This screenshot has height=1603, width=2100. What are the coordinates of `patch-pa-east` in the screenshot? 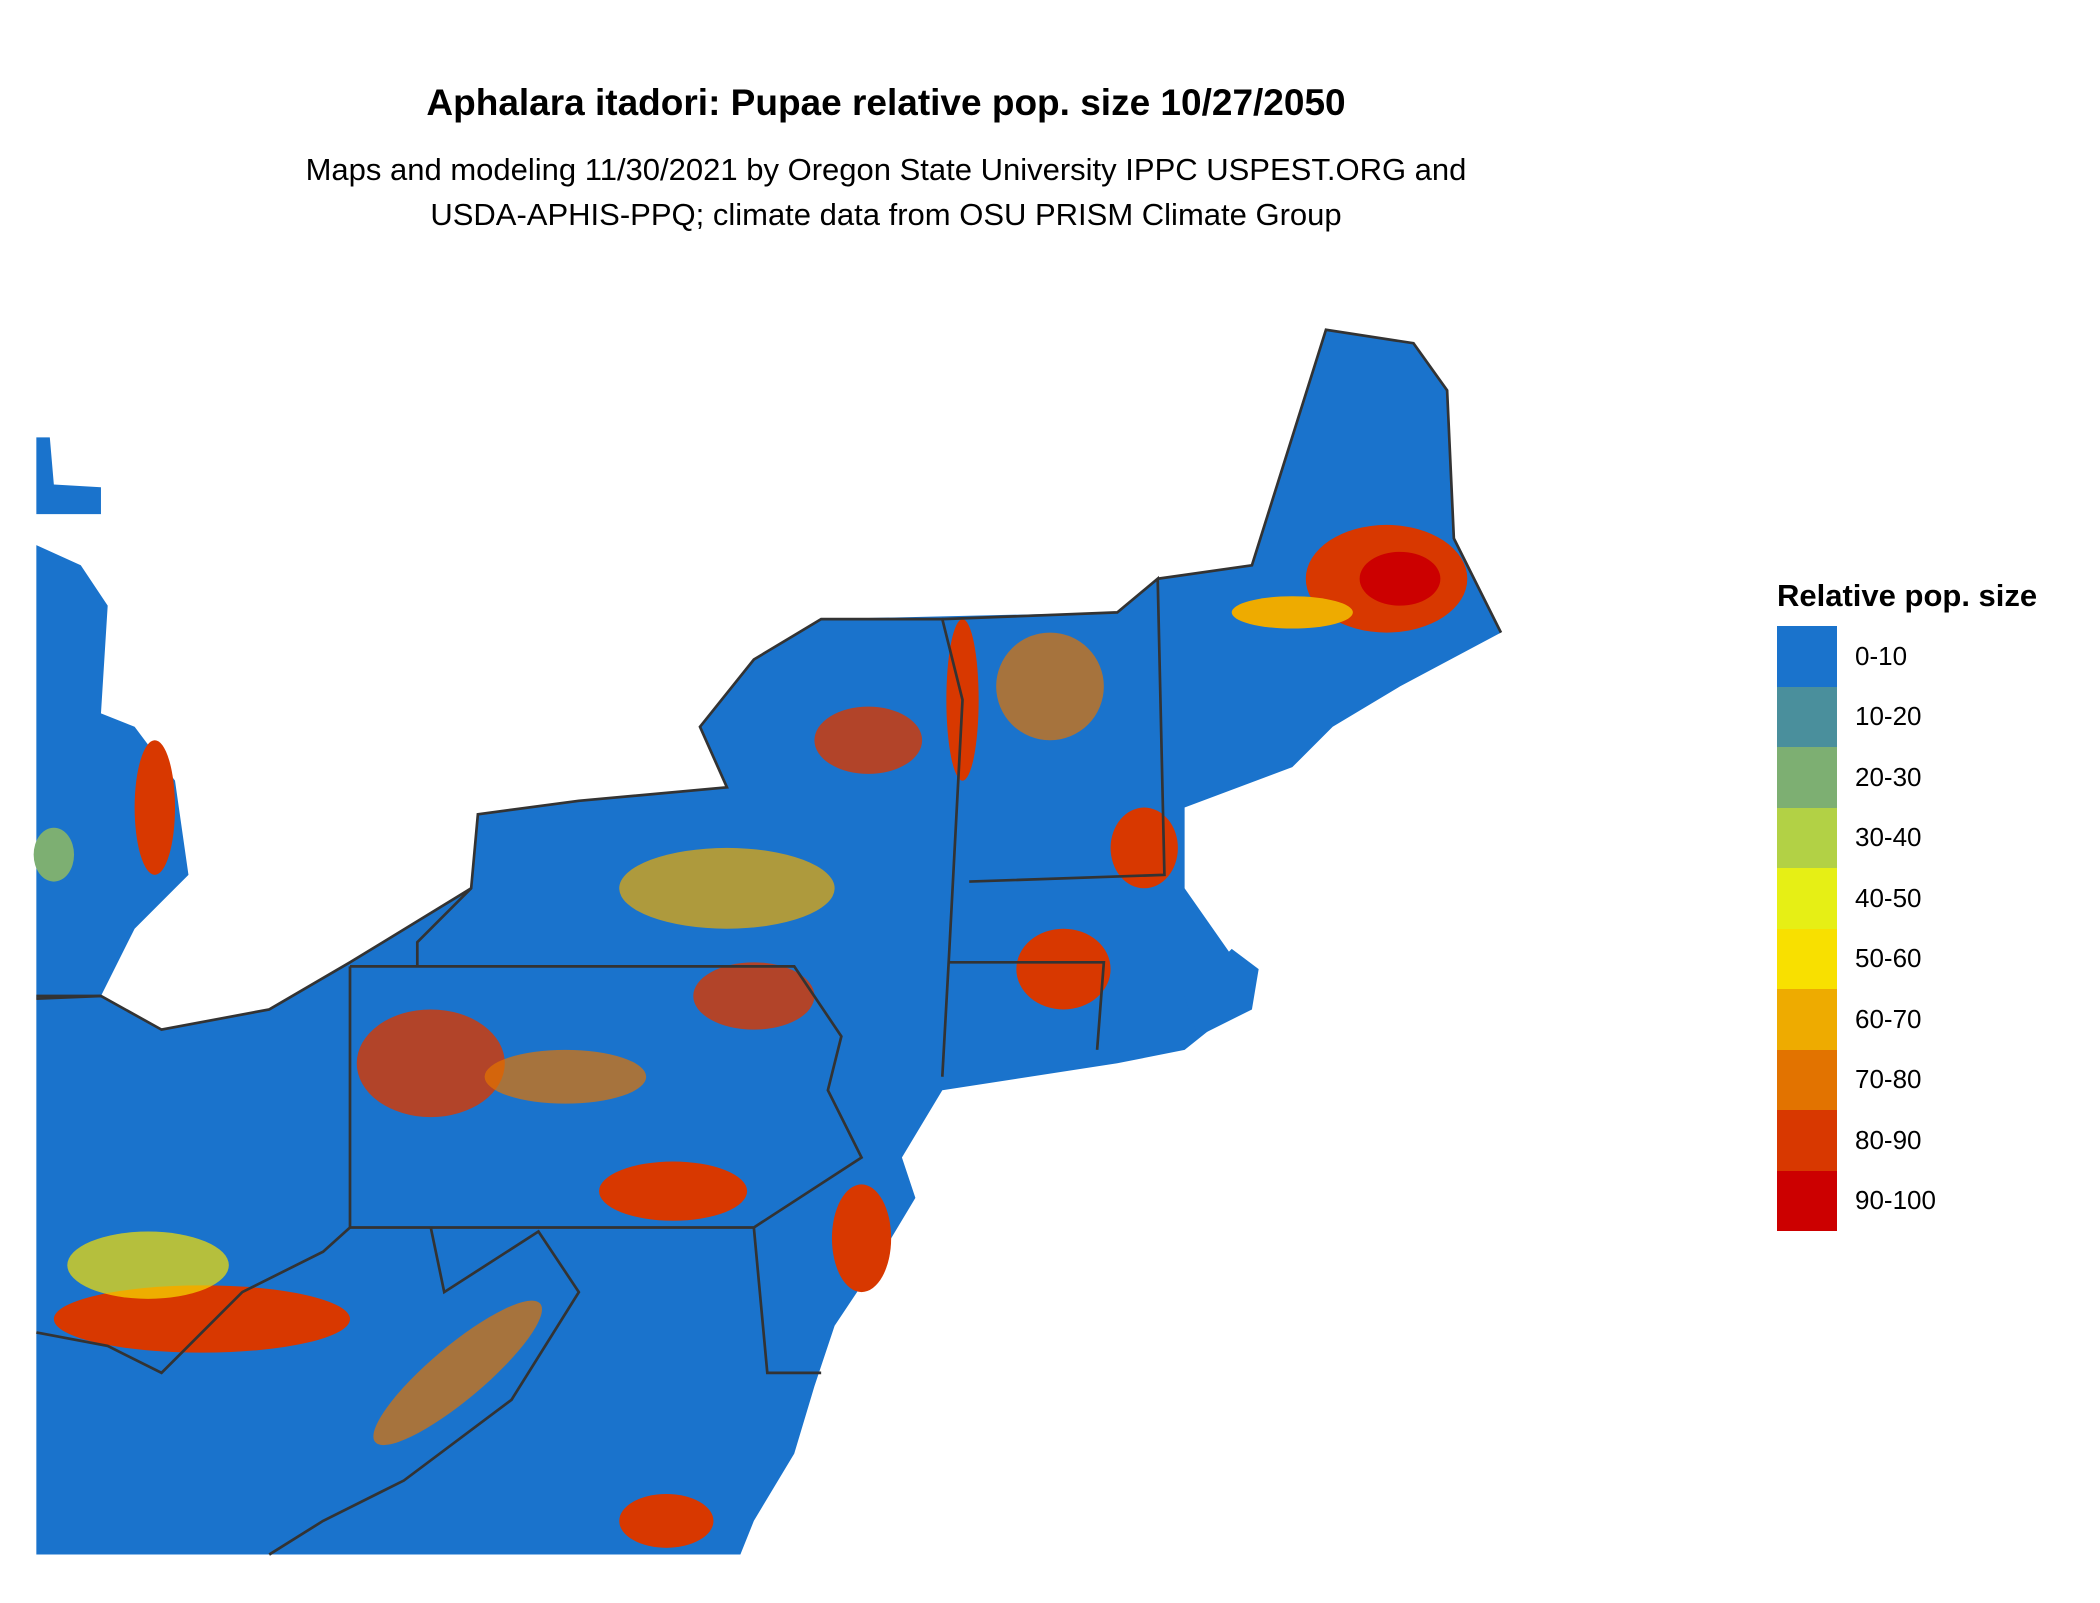 It's located at (754, 996).